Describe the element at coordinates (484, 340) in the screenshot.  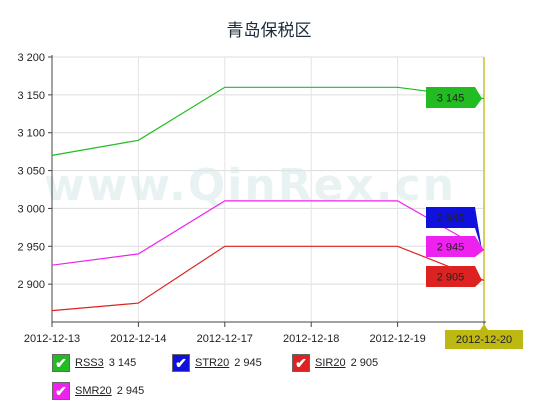
I see `x-tick-label-highlight: 2012-12-20` at that location.